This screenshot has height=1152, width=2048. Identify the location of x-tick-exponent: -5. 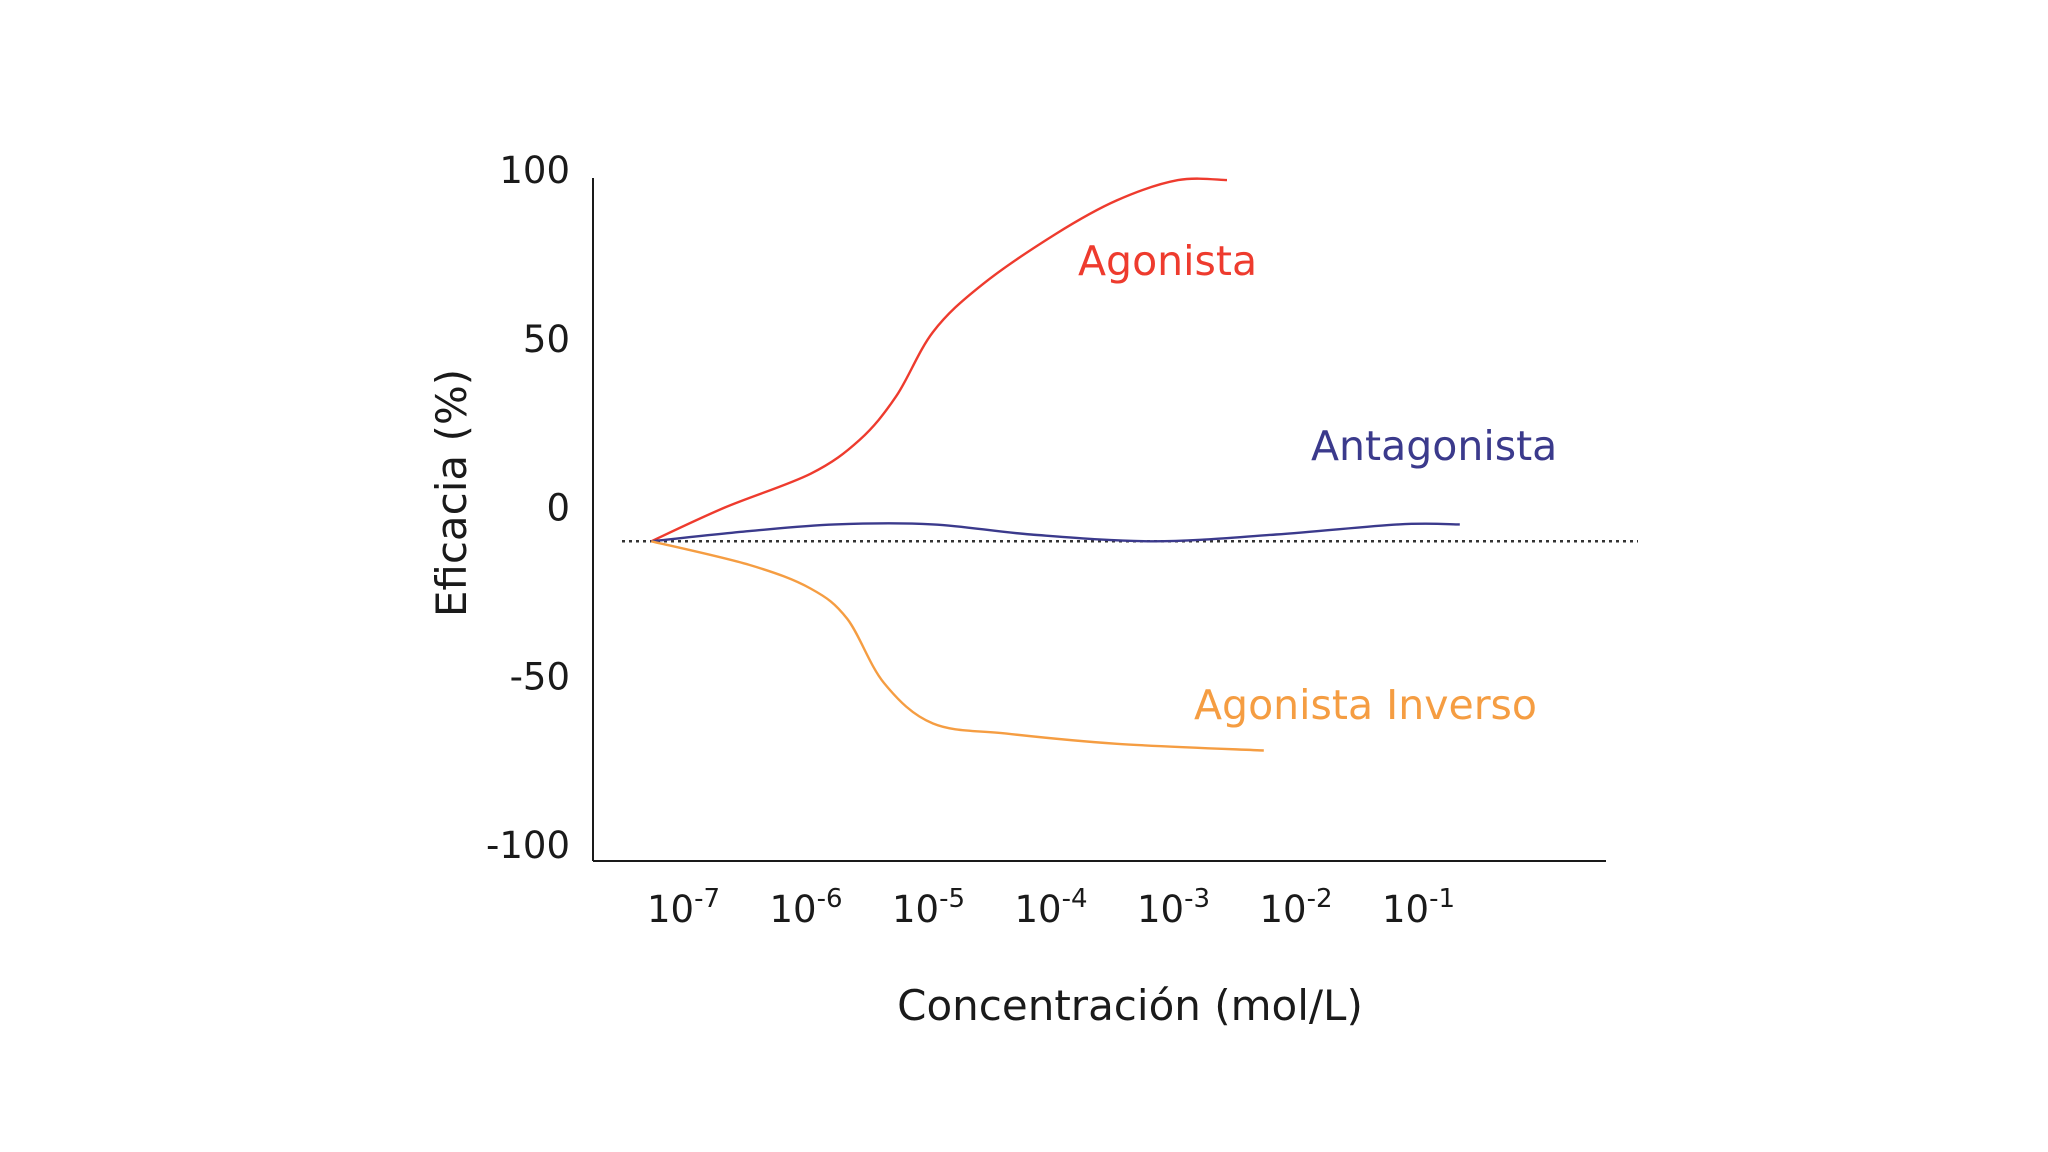
(952, 899).